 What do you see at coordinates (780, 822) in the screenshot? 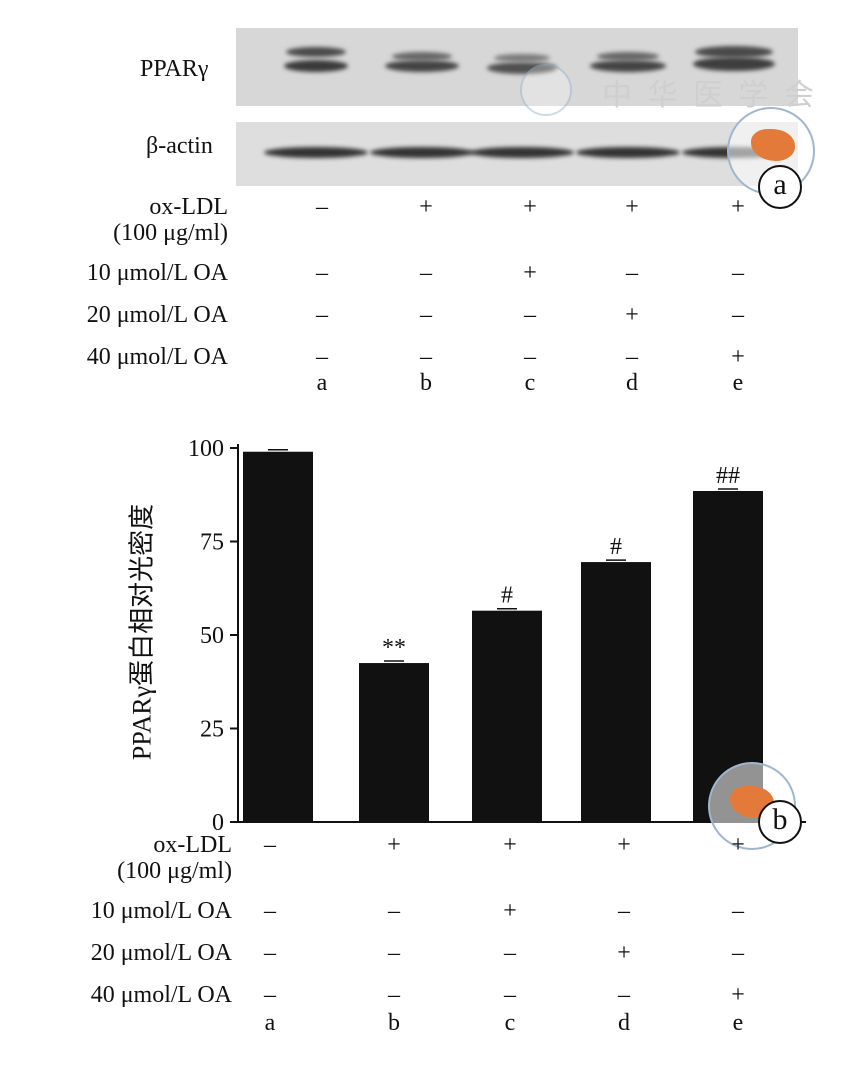
I see `panel-b-badge: b` at bounding box center [780, 822].